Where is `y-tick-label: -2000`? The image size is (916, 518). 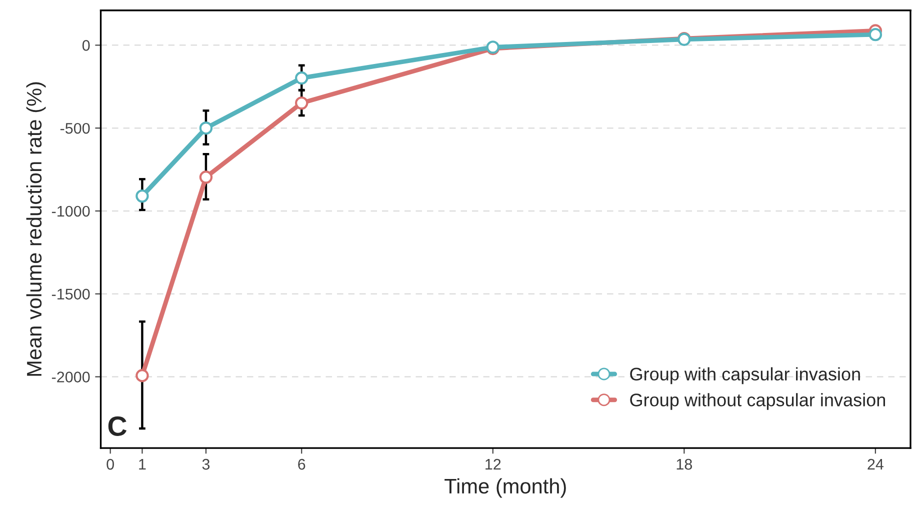
y-tick-label: -2000 is located at coordinates (71, 377).